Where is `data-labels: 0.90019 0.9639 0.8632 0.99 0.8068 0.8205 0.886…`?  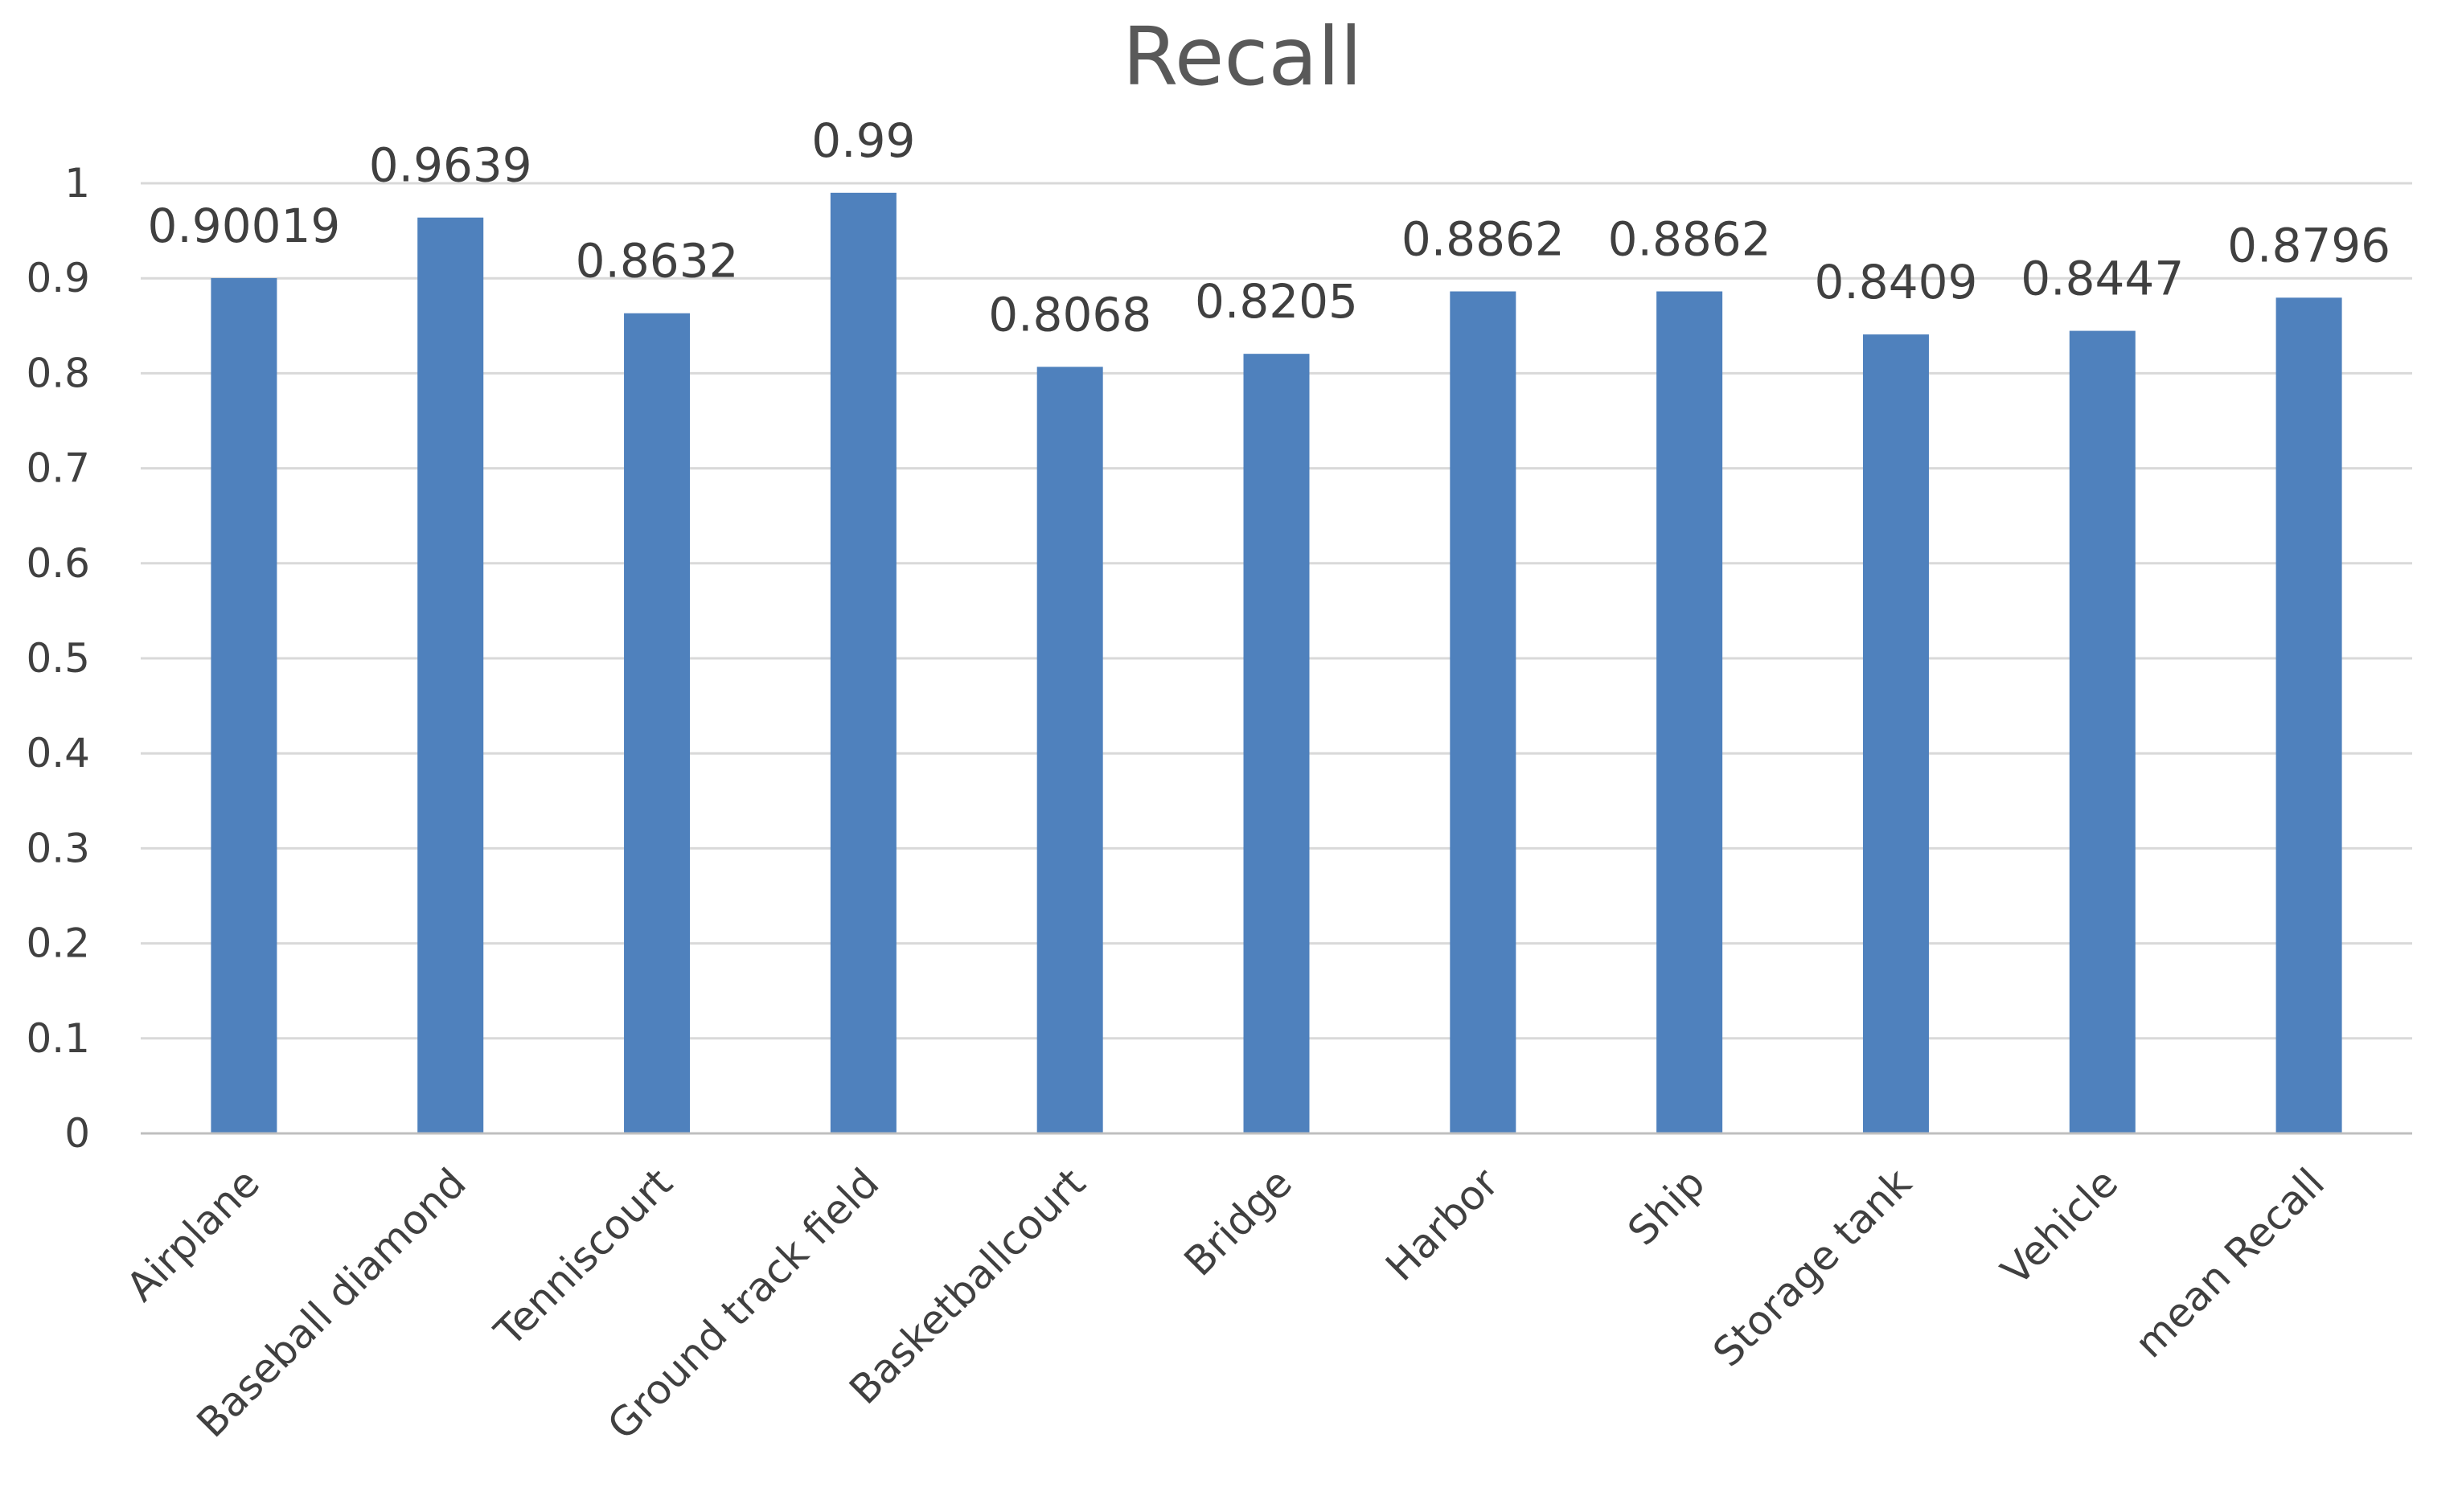 data-labels: 0.90019 0.9639 0.8632 0.99 0.8068 0.8205 0.886… is located at coordinates (1268, 227).